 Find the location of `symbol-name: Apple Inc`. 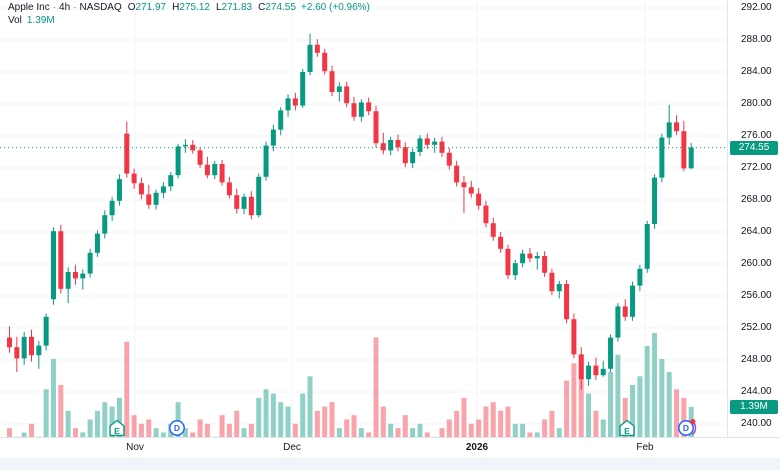

symbol-name: Apple Inc is located at coordinates (29, 7).